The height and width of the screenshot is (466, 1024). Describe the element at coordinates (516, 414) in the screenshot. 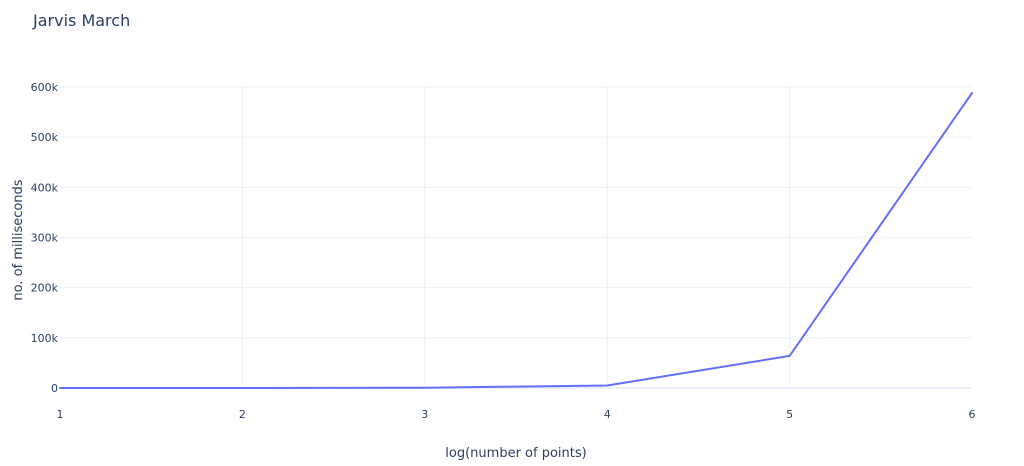

I see `x-axis-ticks: 1 2 3 4 5 6` at that location.